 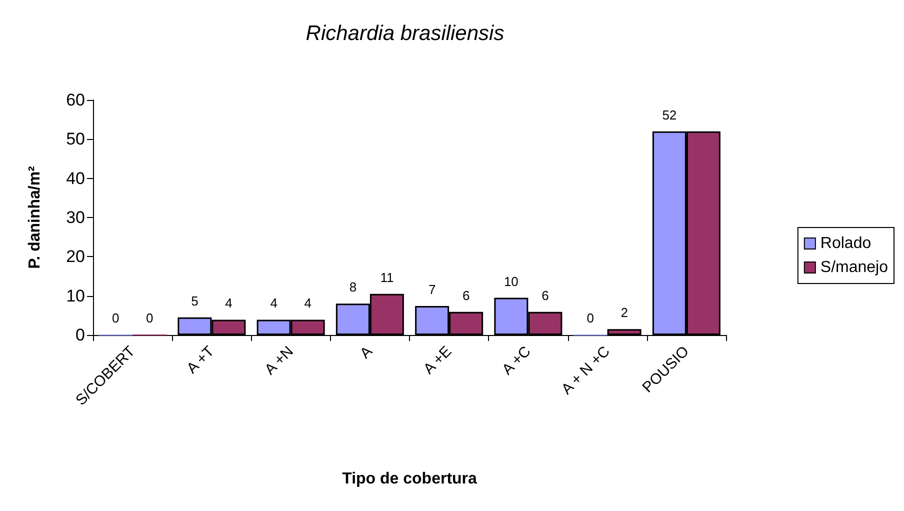 I want to click on y-axis-title: P. daninha/m², so click(x=35, y=217).